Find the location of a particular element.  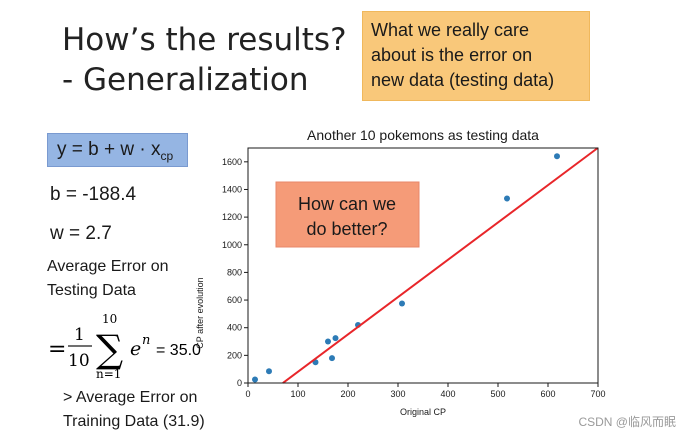

slide-title-line1: How’s the results? is located at coordinates (204, 40).